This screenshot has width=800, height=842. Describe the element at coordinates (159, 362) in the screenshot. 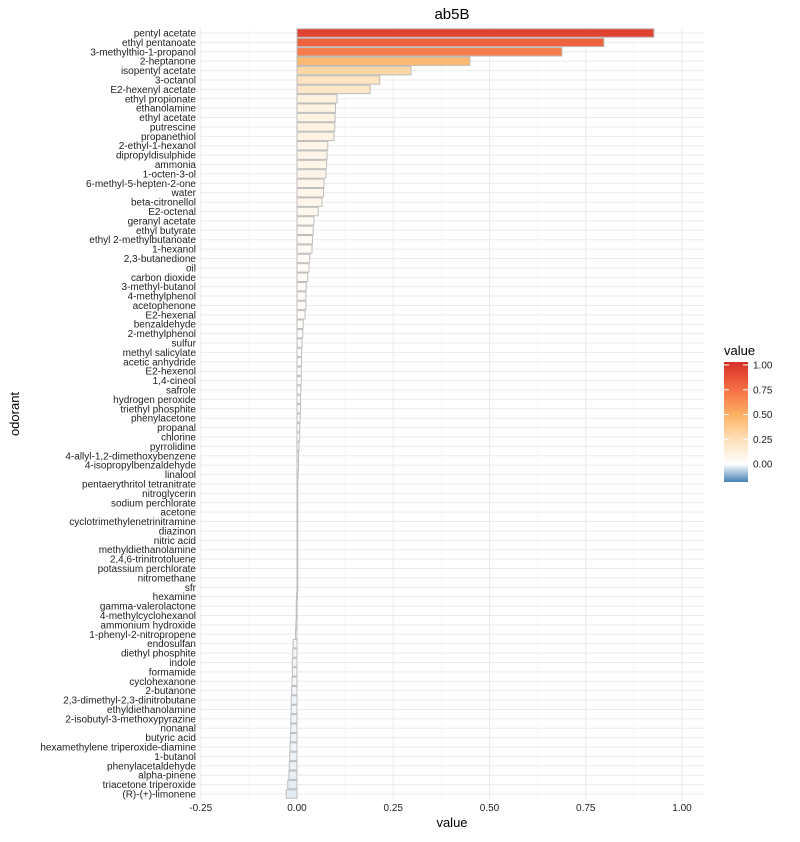

I see `y-tick-label: acetic anhydride` at that location.